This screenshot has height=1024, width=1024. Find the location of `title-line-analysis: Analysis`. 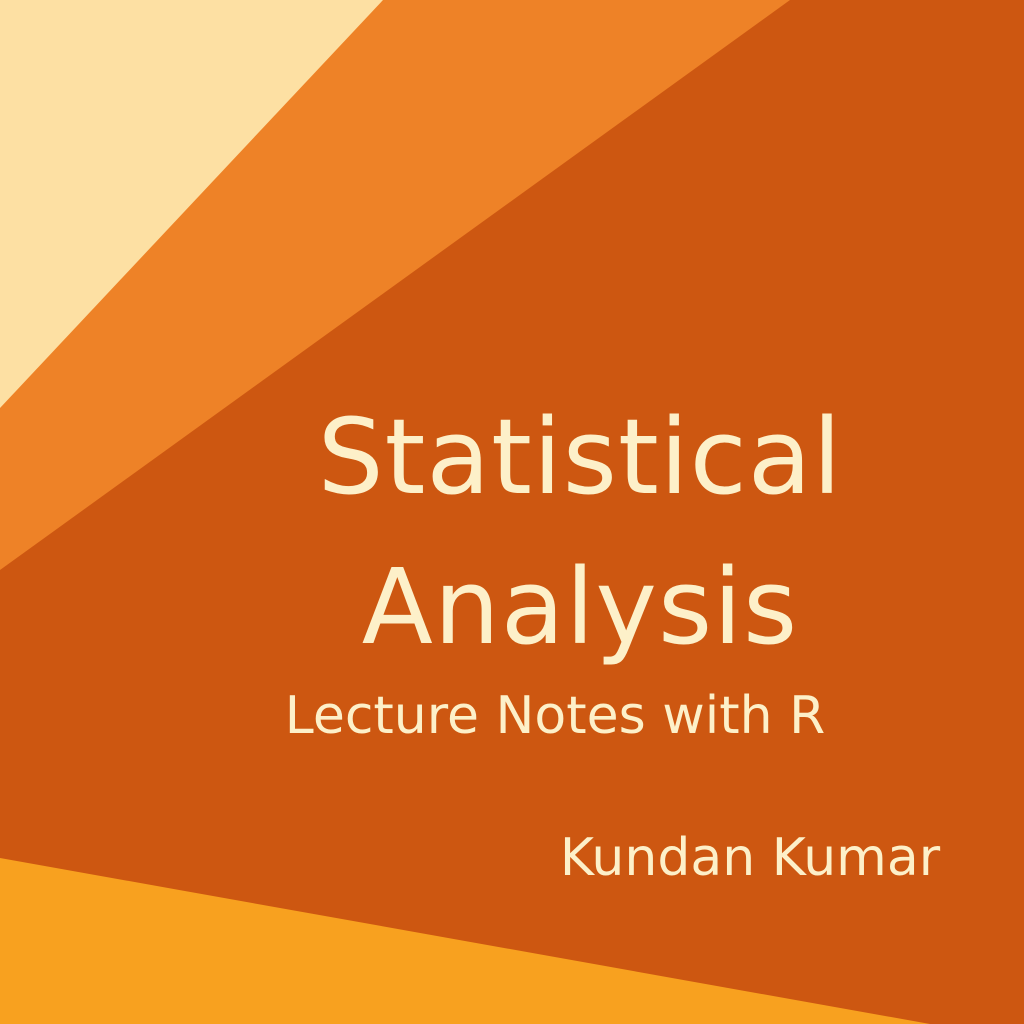

title-line-analysis: Analysis is located at coordinates (580, 607).